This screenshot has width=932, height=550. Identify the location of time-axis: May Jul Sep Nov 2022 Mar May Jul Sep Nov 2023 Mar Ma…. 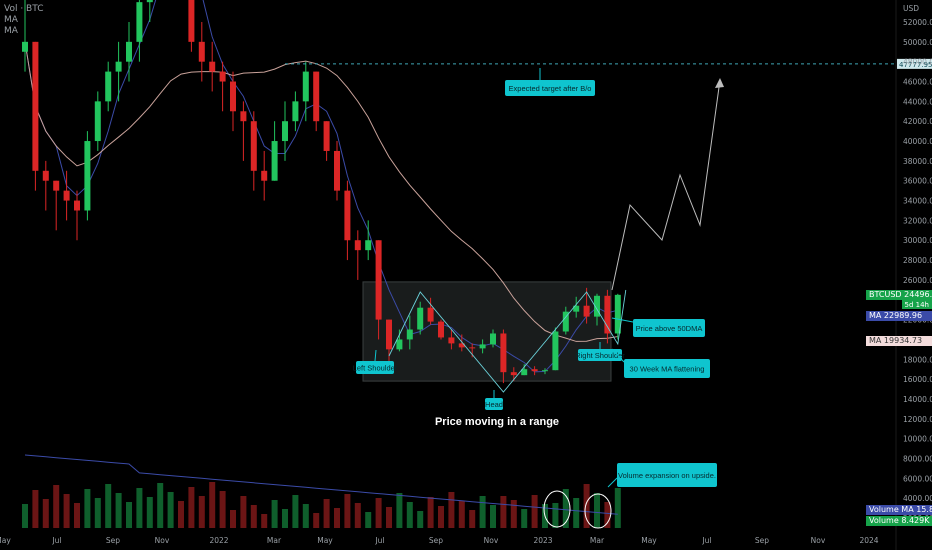
(439, 540).